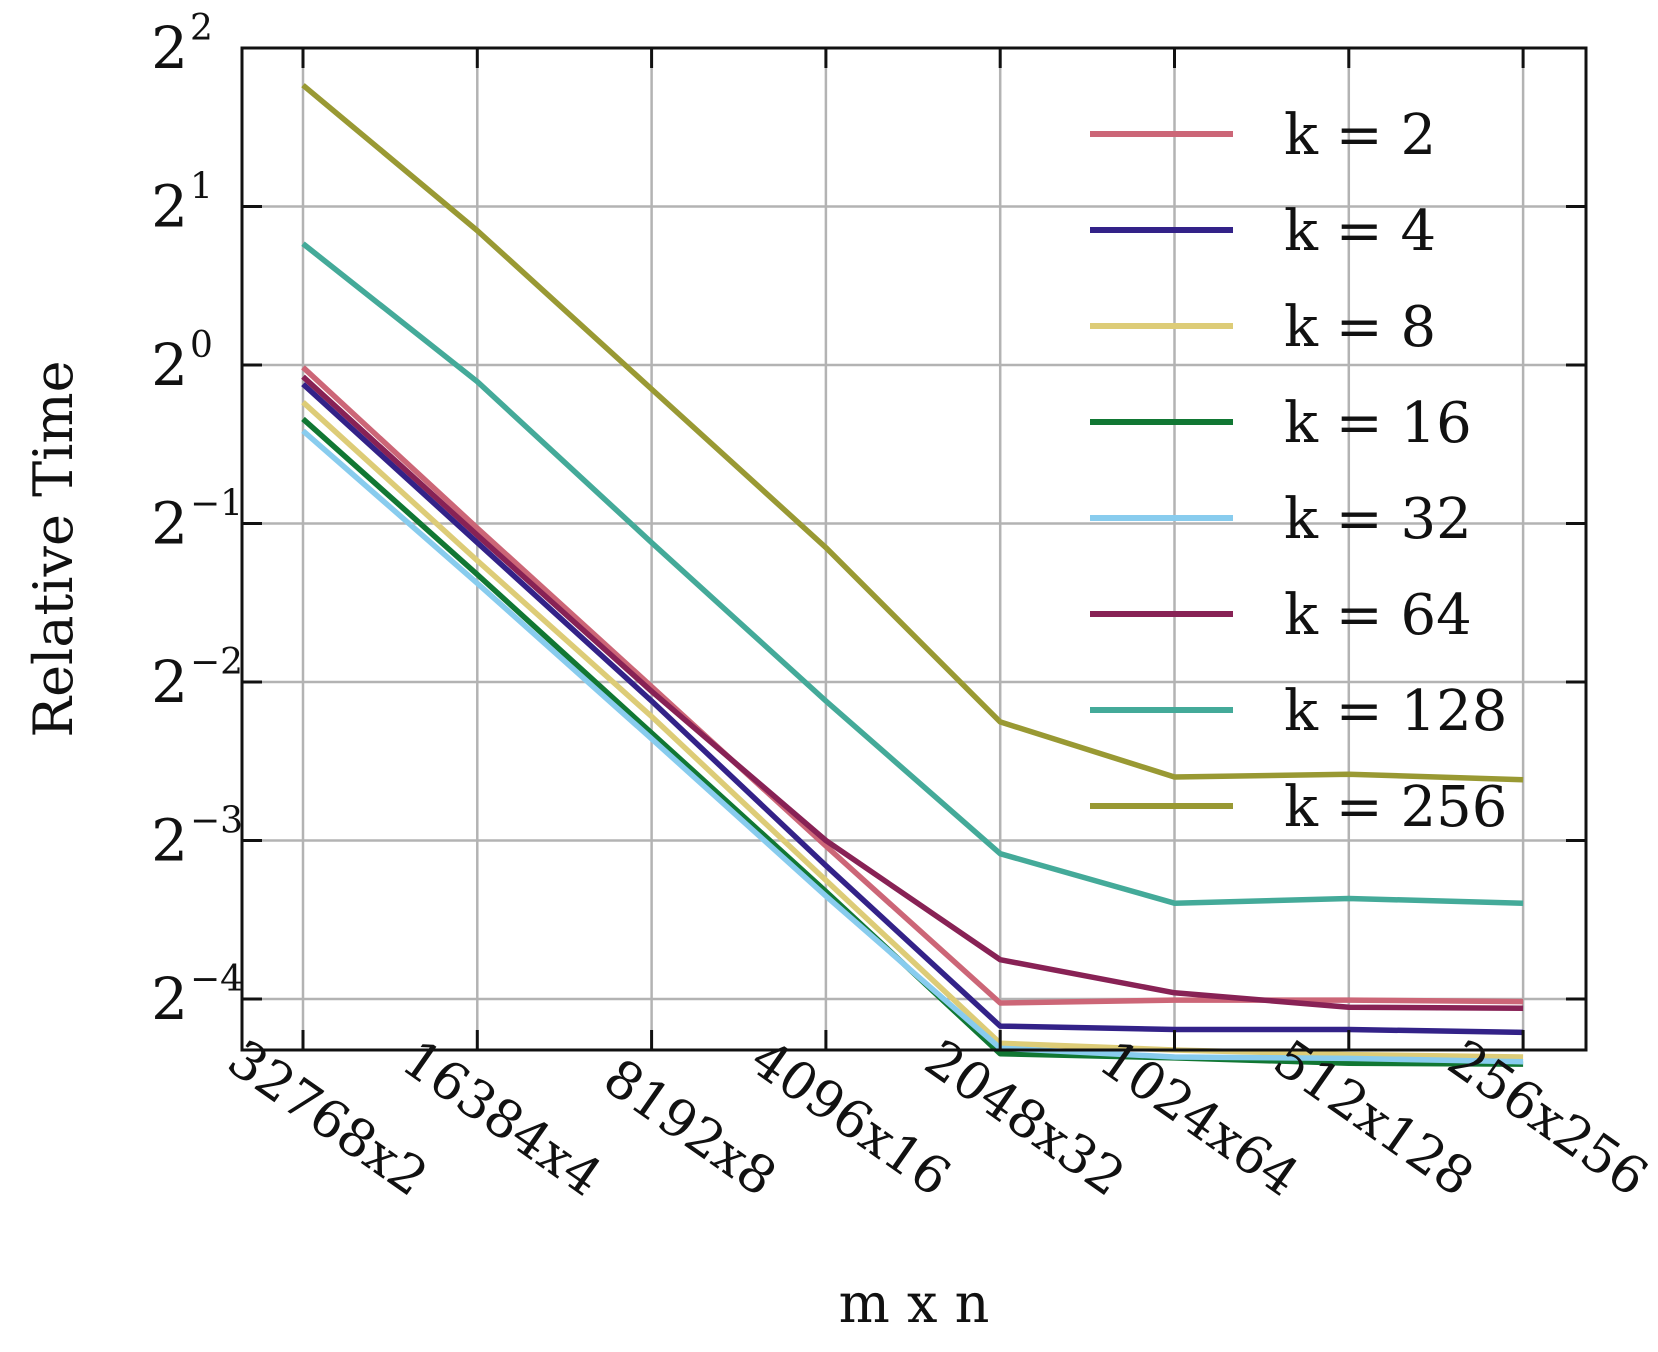  Describe the element at coordinates (216, 820) in the screenshot. I see `y-tick-exponent: −3` at that location.